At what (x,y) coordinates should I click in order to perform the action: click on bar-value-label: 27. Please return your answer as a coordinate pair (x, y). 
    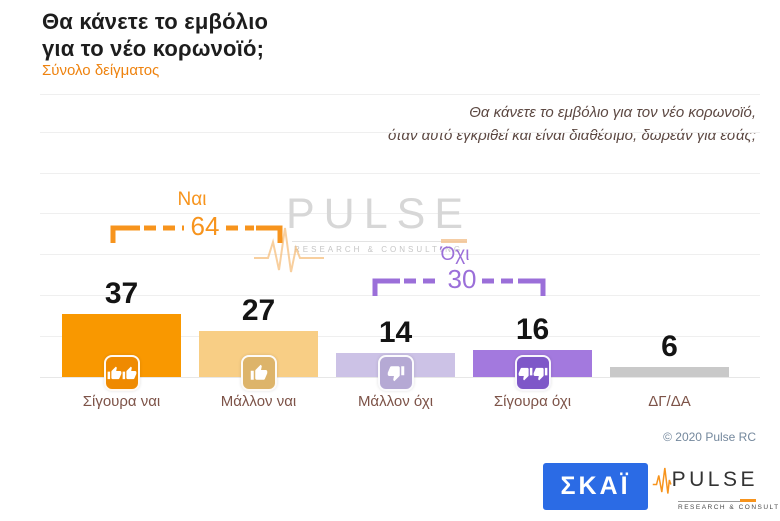
    Looking at the image, I should click on (258, 310).